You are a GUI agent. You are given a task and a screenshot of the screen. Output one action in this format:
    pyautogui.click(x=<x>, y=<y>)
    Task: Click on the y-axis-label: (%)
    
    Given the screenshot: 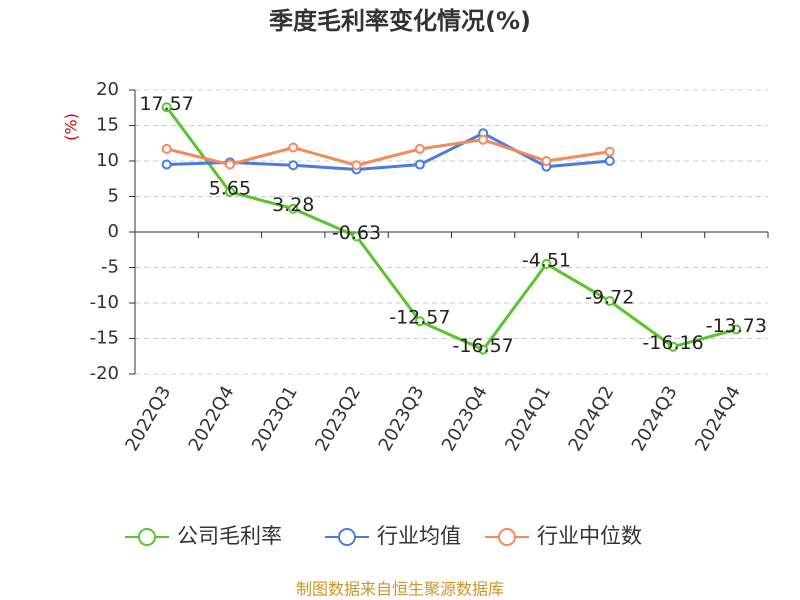 What is the action you would take?
    pyautogui.click(x=71, y=127)
    